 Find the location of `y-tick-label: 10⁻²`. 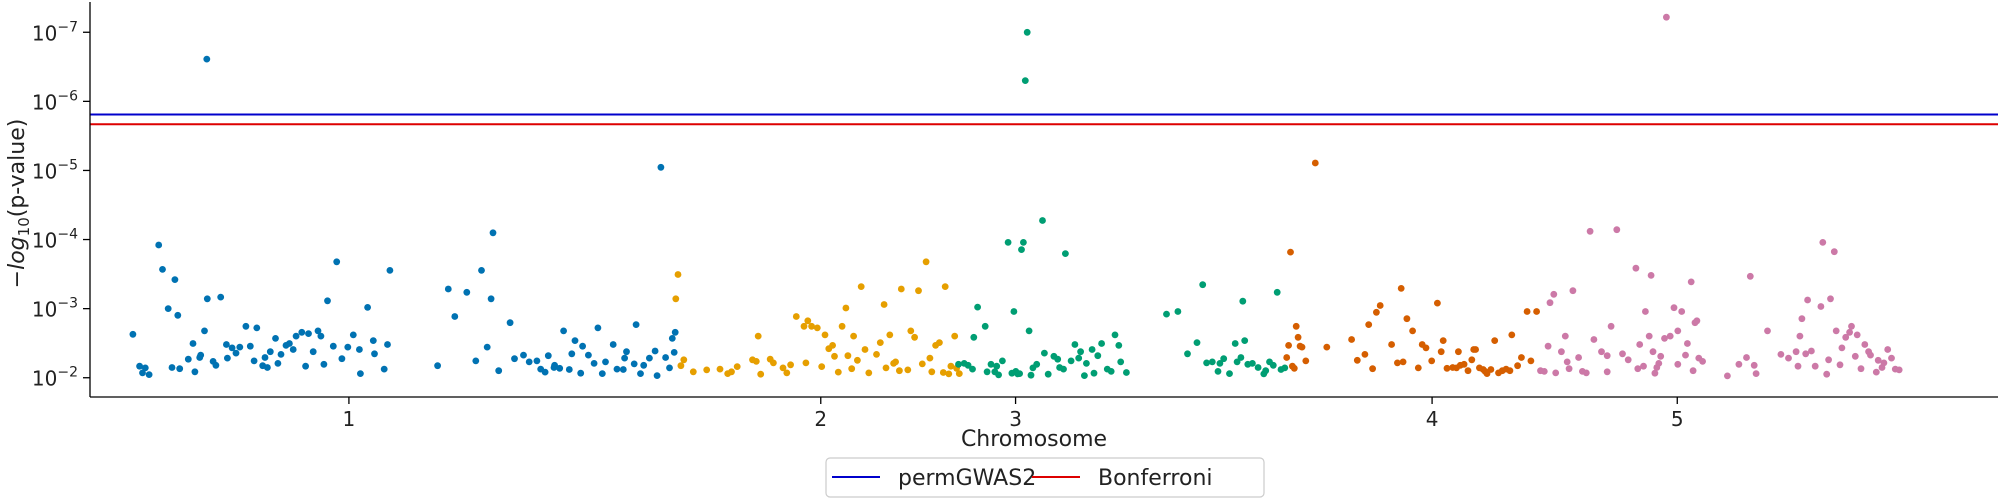

y-tick-label: 10⁻² is located at coordinates (55, 378).